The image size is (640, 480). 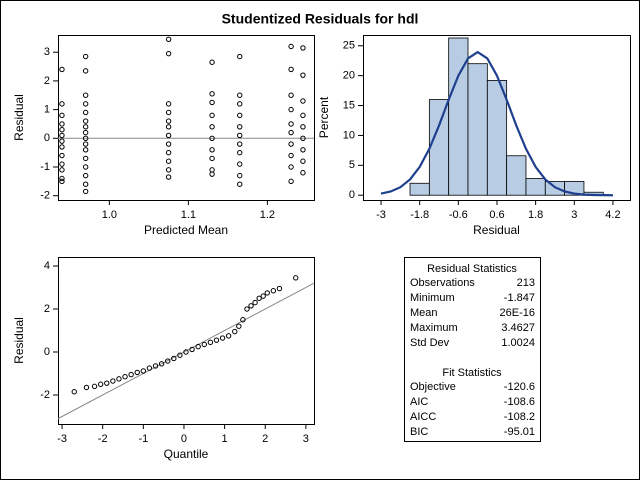 What do you see at coordinates (47, 110) in the screenshot?
I see `y-tick-label: 1` at bounding box center [47, 110].